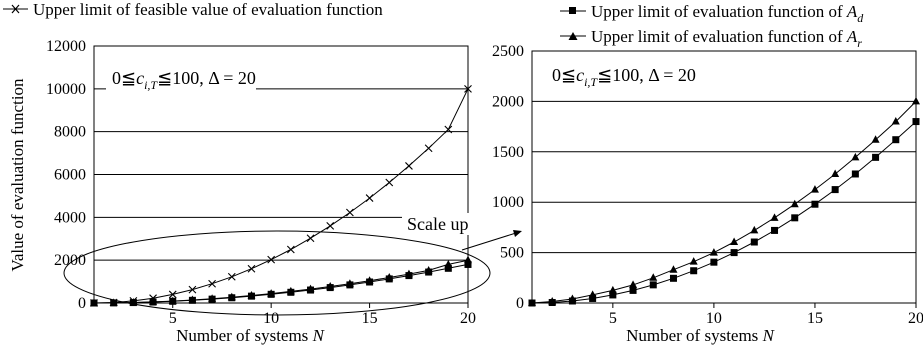 This screenshot has height=358, width=923. What do you see at coordinates (491, 240) in the screenshot?
I see `scale-up-arrow` at bounding box center [491, 240].